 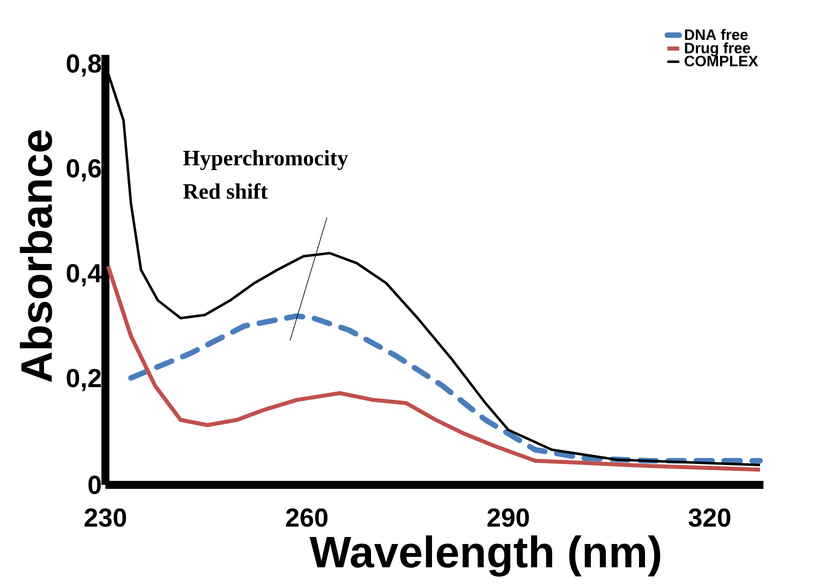 I want to click on annotation: Hyperchromocity, so click(x=265, y=160).